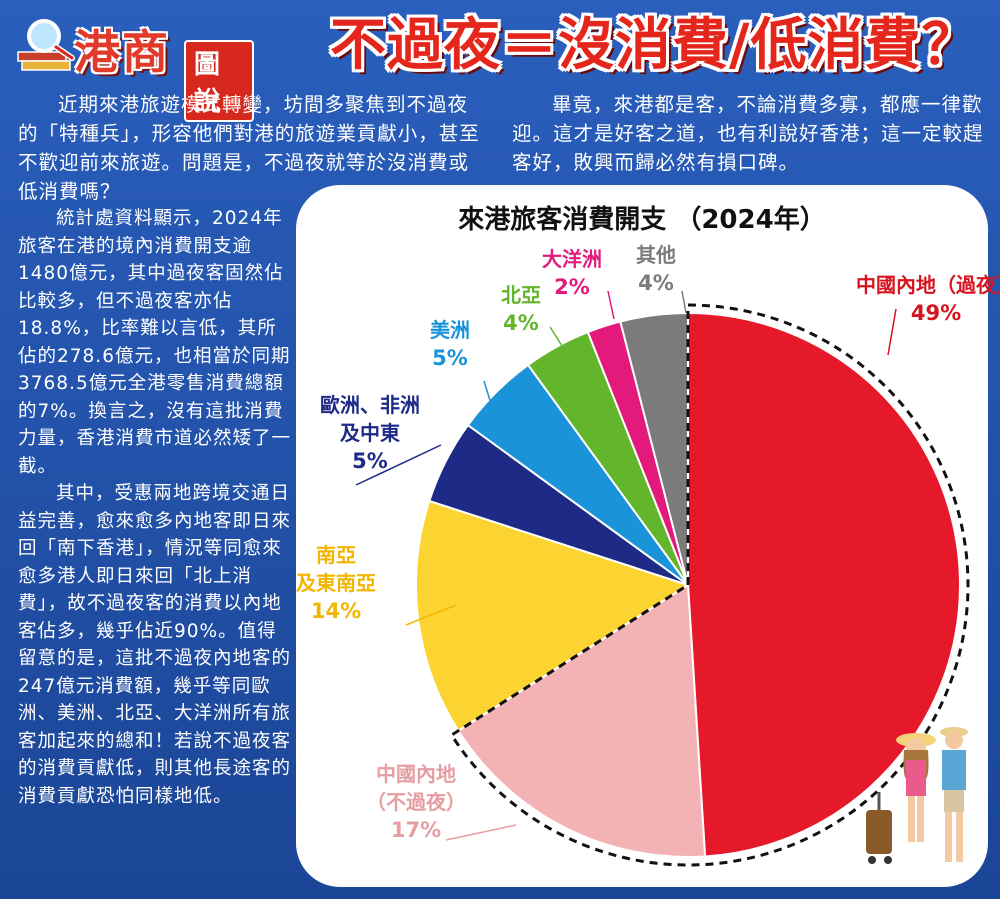  Describe the element at coordinates (656, 269) in the screenshot. I see `slice-label-7: 其他 4%` at that location.